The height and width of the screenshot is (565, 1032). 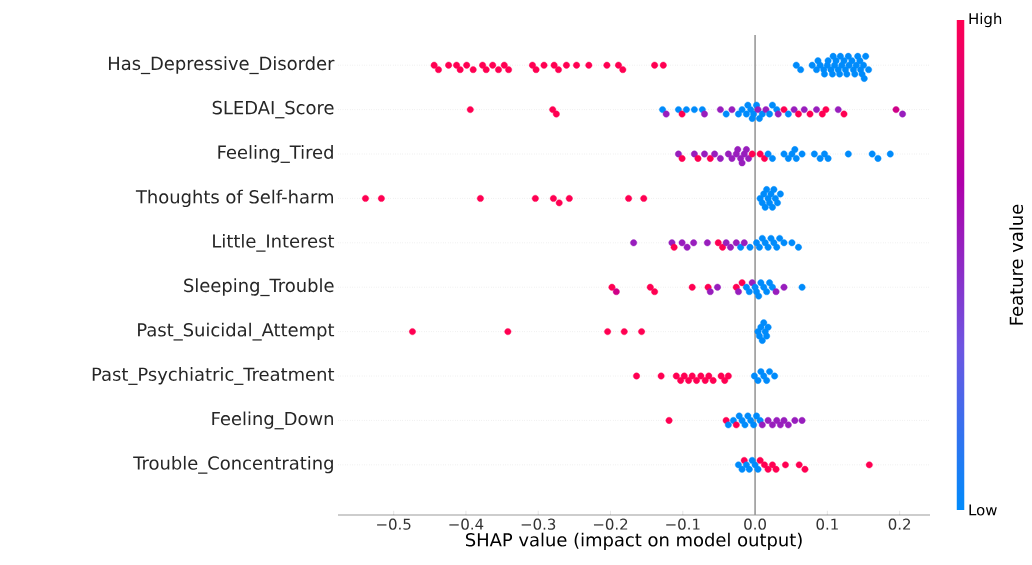 I want to click on y-tick-label: Has_Depressive_Disorder, so click(x=221, y=65).